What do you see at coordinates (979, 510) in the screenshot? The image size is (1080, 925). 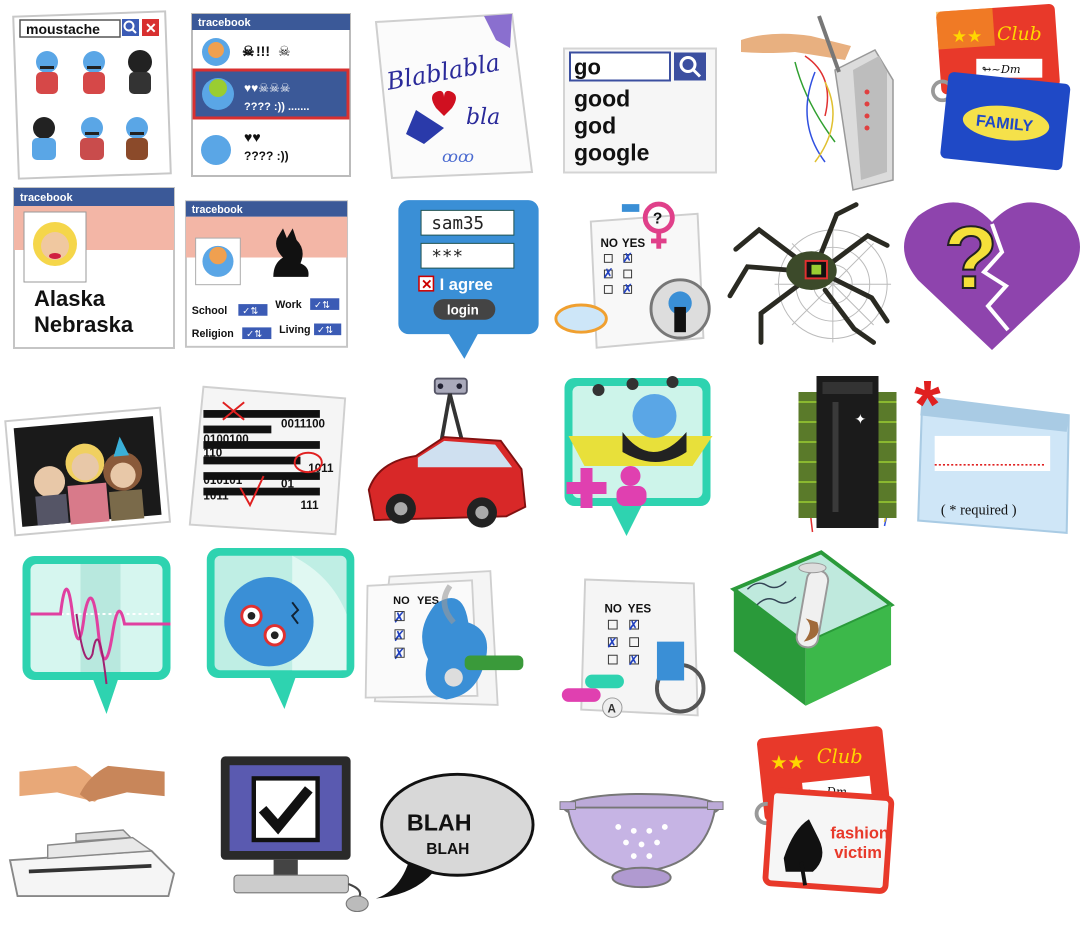 I see `svg-text: ( * required )` at bounding box center [979, 510].